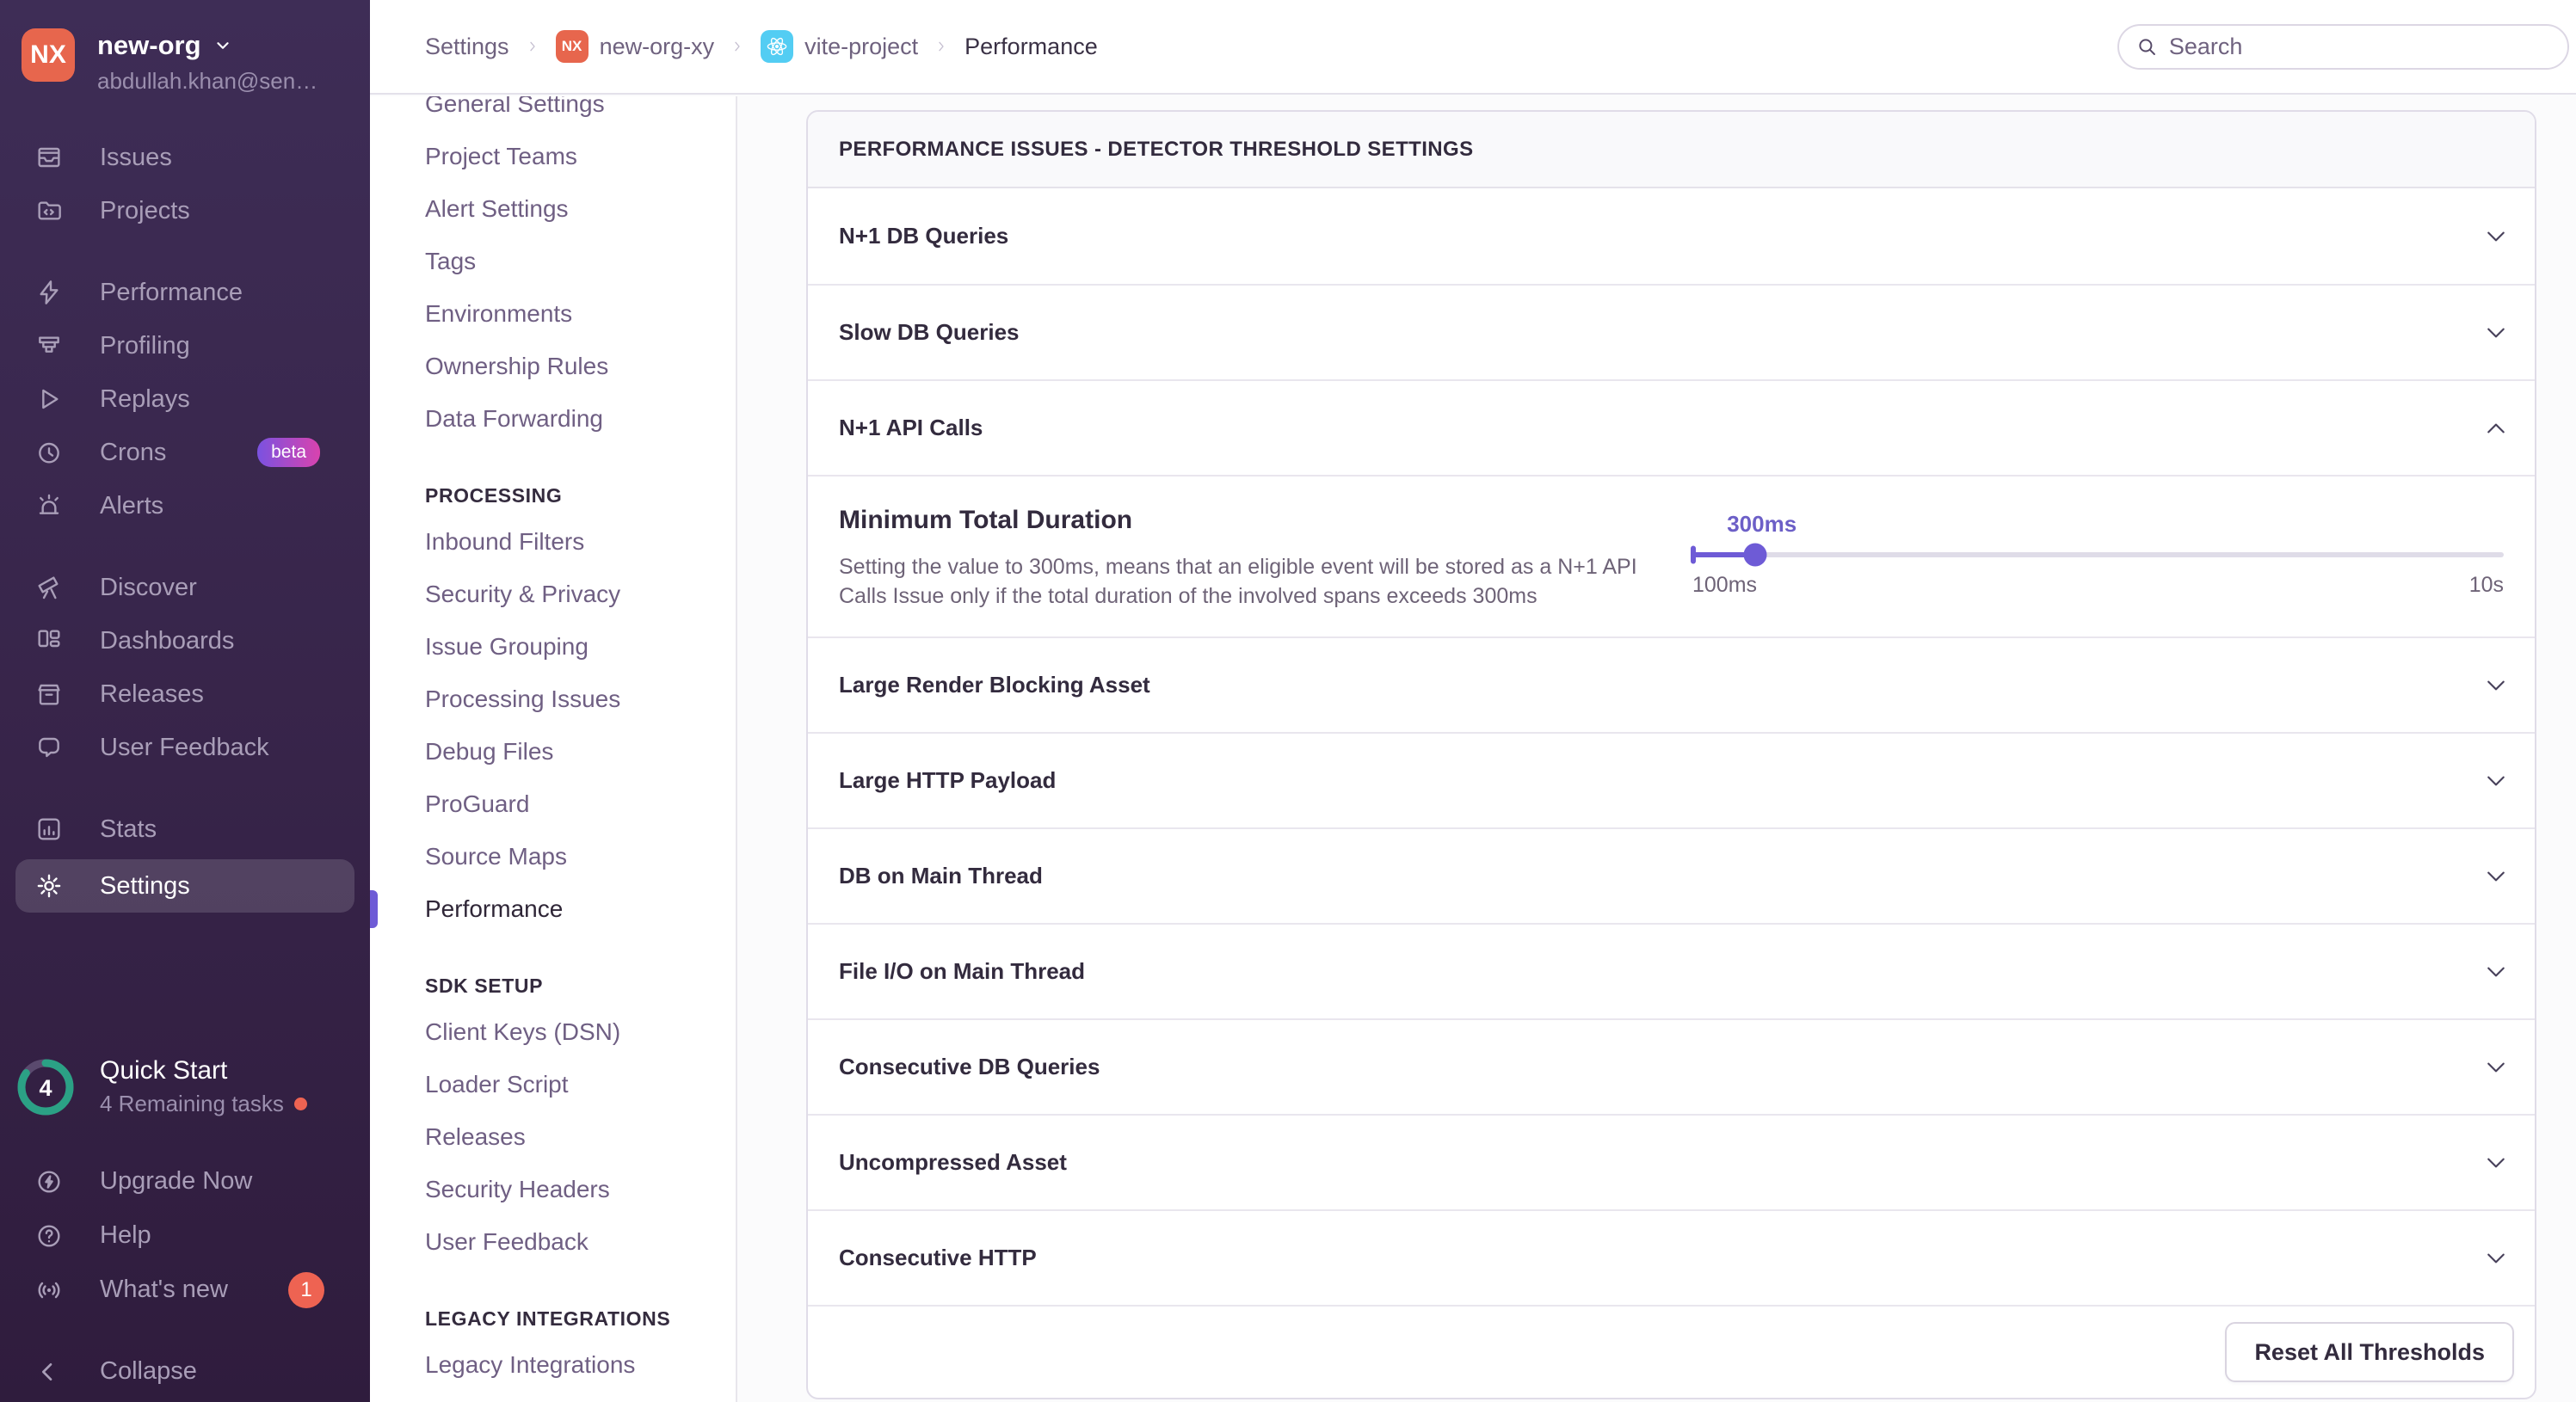 The image size is (2576, 1402). Describe the element at coordinates (942, 46) in the screenshot. I see `breadcrumb-separator-icon` at that location.